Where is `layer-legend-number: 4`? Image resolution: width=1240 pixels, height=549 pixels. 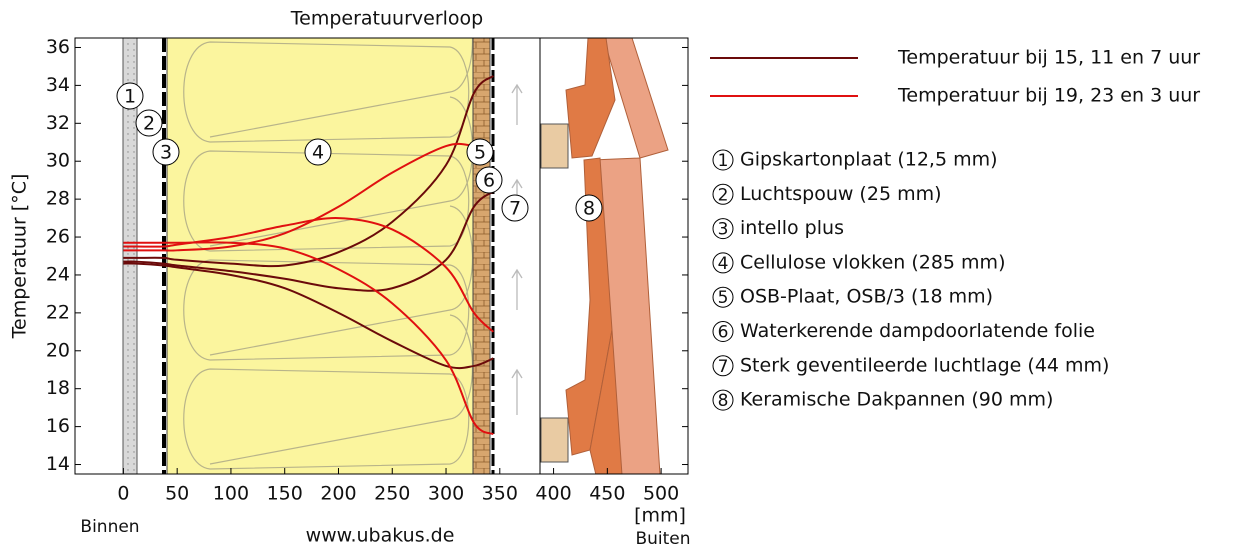 layer-legend-number: 4 is located at coordinates (723, 264).